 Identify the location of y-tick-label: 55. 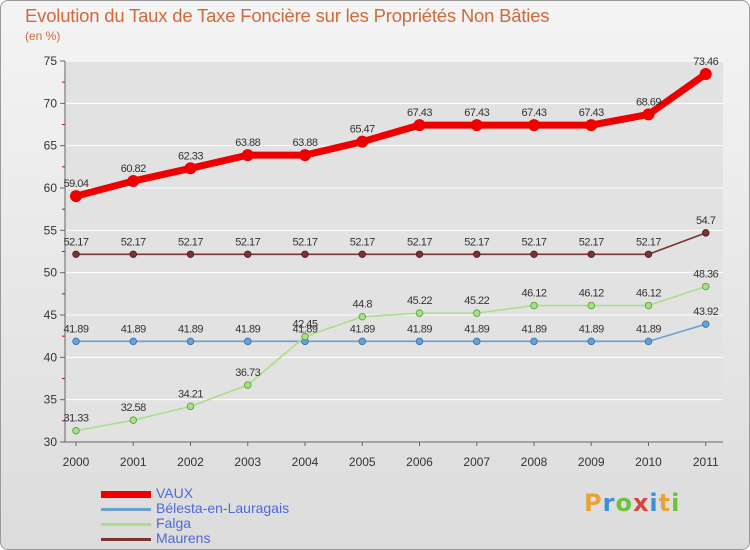
(51, 230).